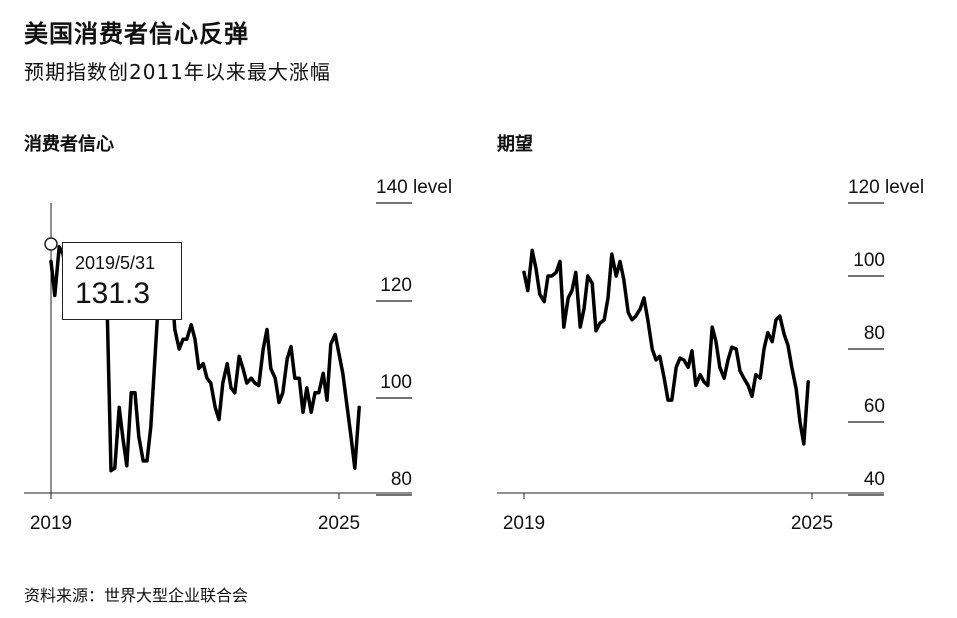 The image size is (957, 618). I want to click on hover-tooltip: 2019/5/31 131.3, so click(122, 281).